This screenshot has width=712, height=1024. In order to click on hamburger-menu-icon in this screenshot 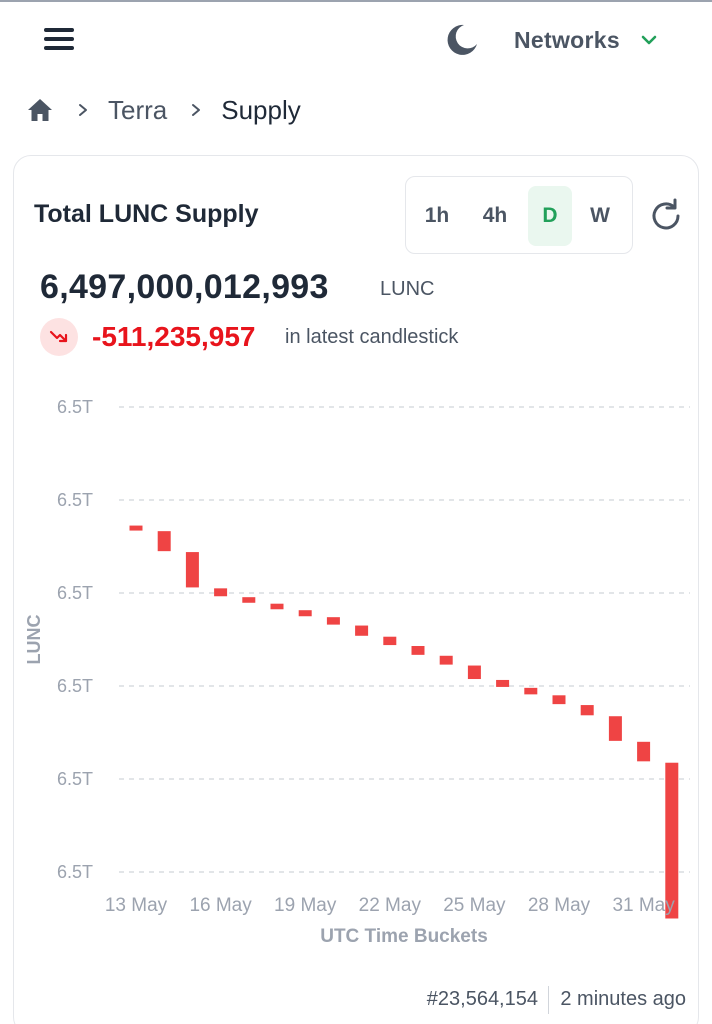, I will do `click(59, 39)`.